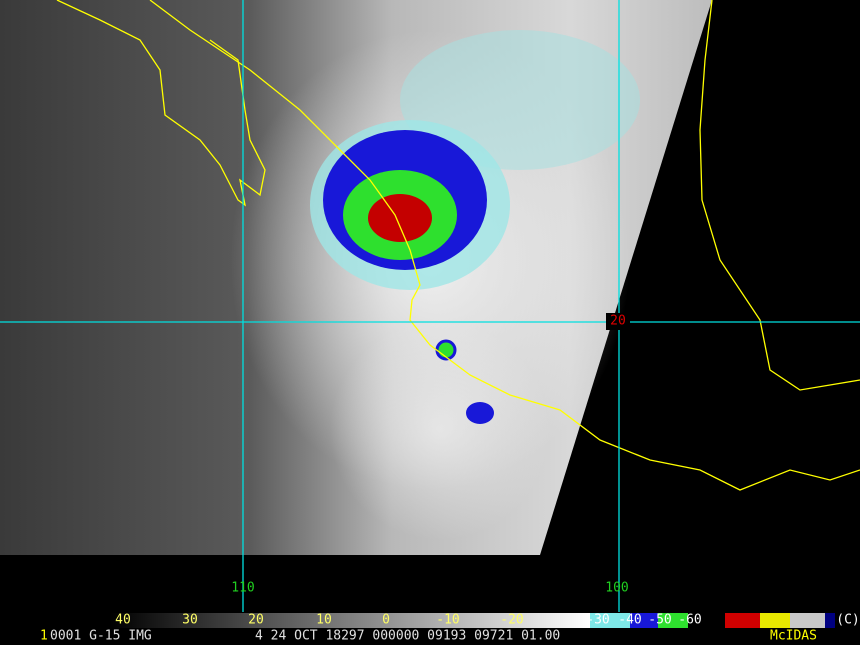 This screenshot has width=860, height=645. What do you see at coordinates (190, 620) in the screenshot?
I see `colorbar-label: 30` at bounding box center [190, 620].